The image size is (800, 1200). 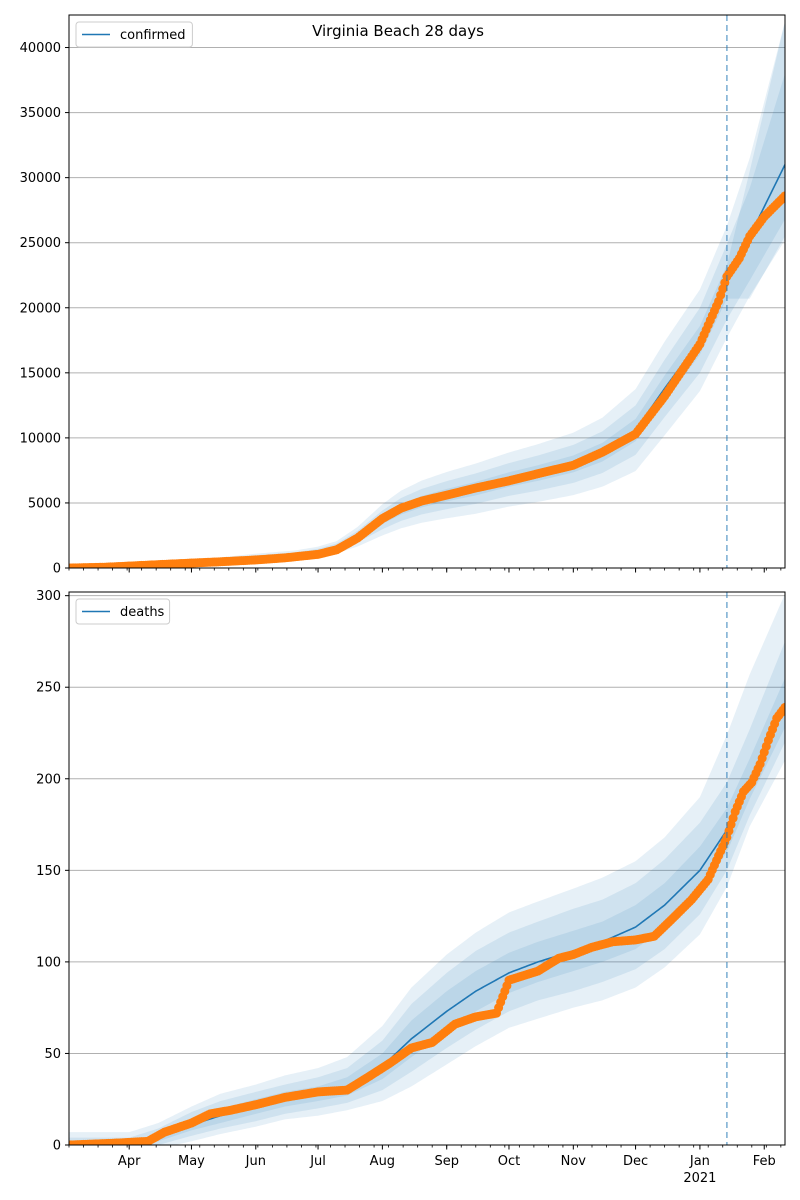 What do you see at coordinates (40, 308) in the screenshot?
I see `y-tick-label: 20000` at bounding box center [40, 308].